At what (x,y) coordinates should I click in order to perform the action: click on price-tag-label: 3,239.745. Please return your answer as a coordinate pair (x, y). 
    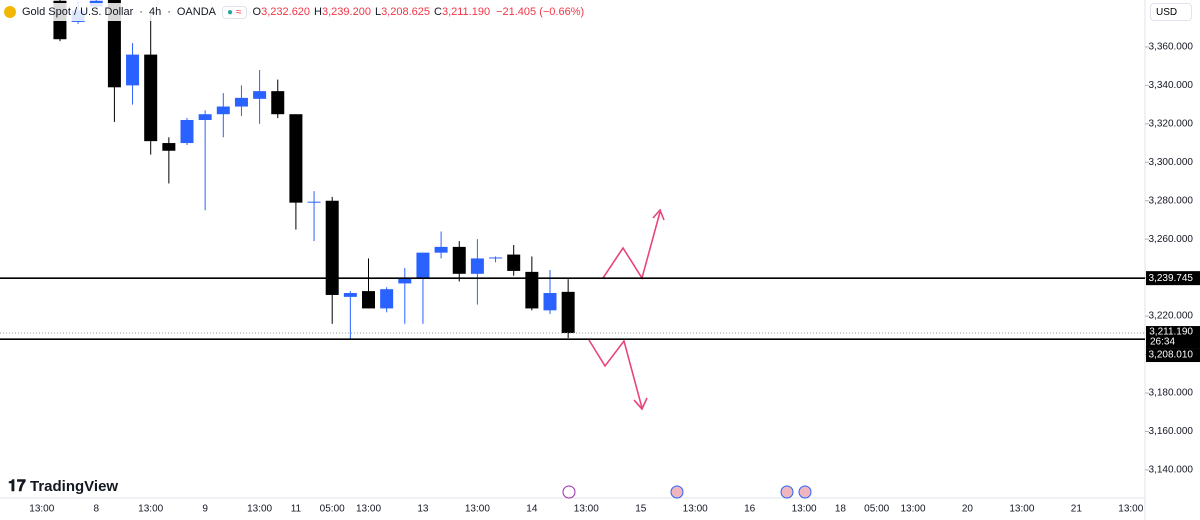
    Looking at the image, I should click on (1171, 278).